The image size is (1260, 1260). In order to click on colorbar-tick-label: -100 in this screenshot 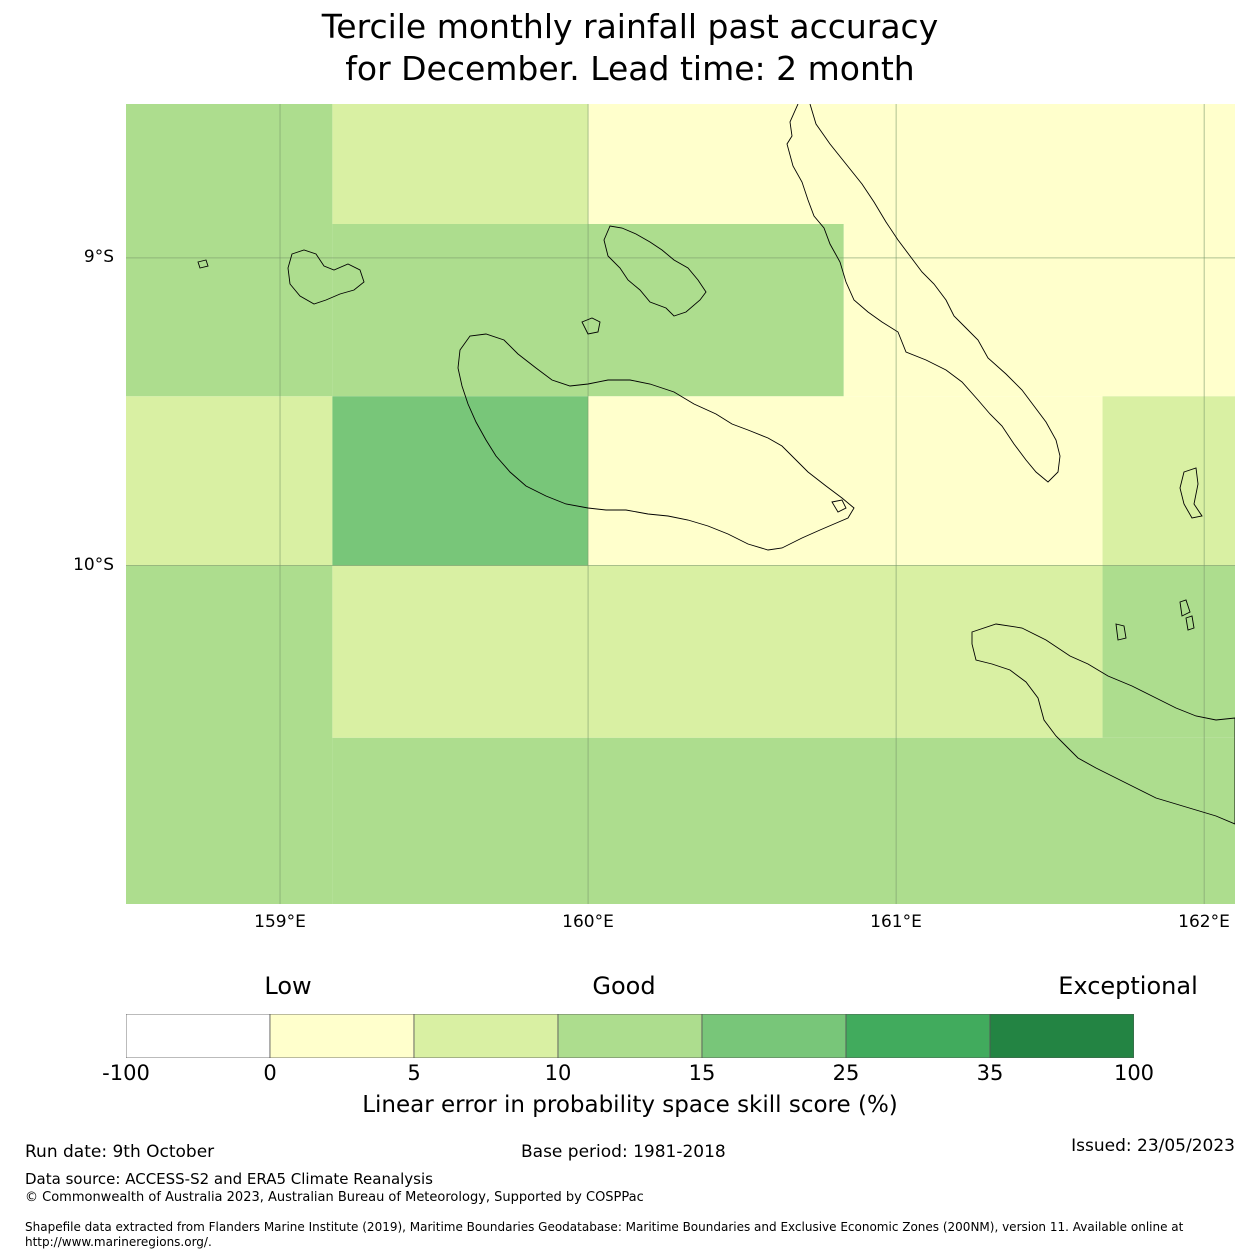, I will do `click(126, 1073)`.